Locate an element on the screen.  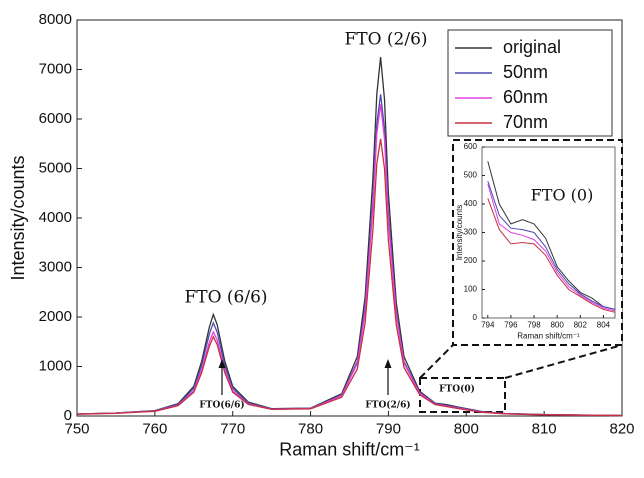
y-tick-label: 300 is located at coordinates (471, 232).